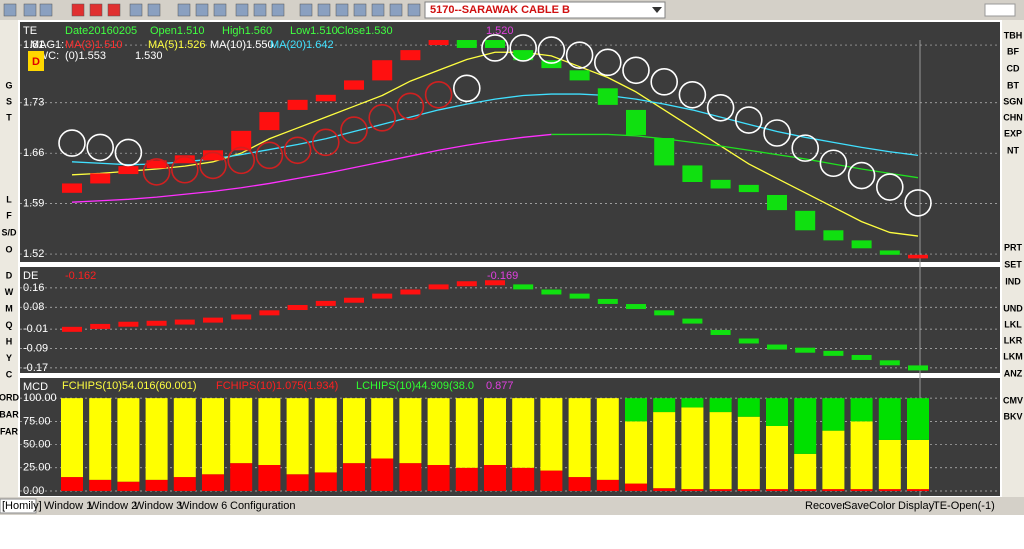 Image resolution: width=1024 pixels, height=549 pixels. I want to click on y-tick-label: 100.00, so click(40, 398).